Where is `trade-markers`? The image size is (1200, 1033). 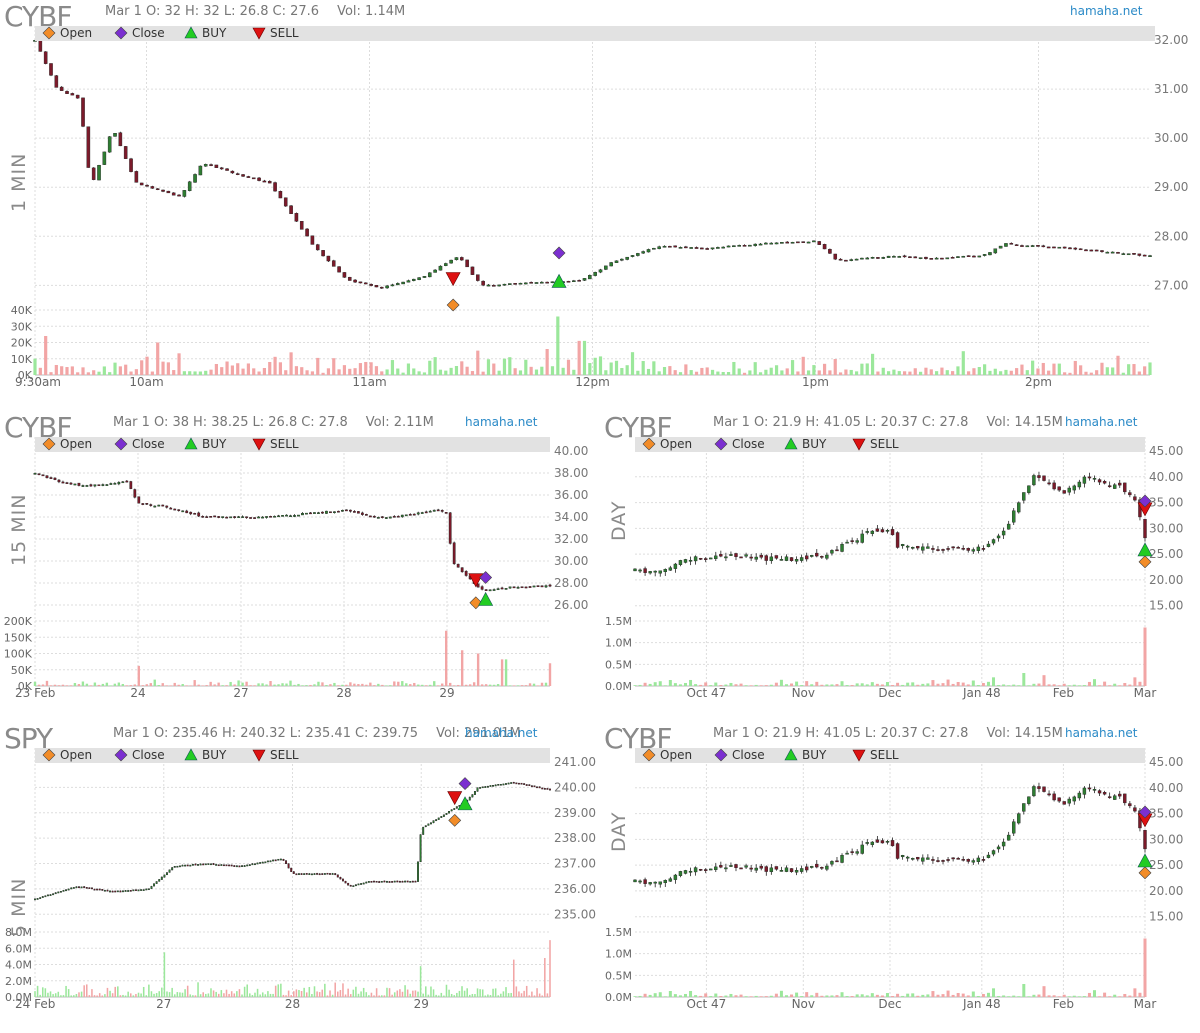 trade-markers is located at coordinates (1145, 842).